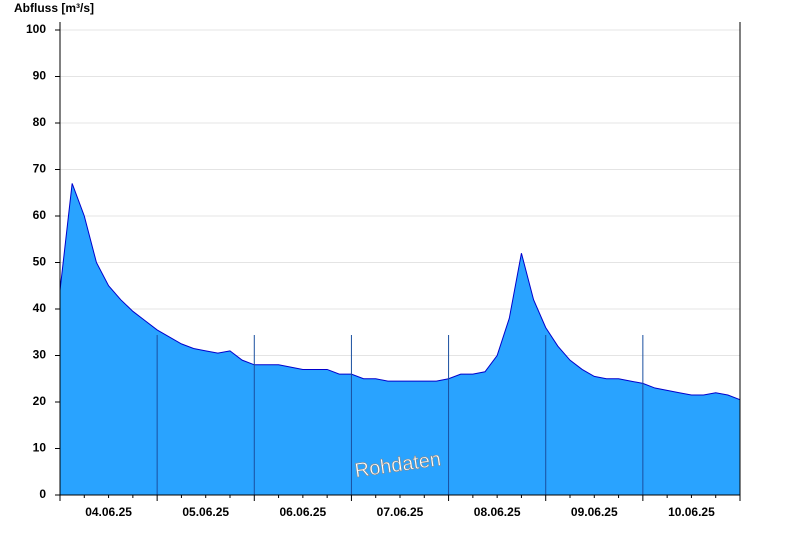  What do you see at coordinates (40, 76) in the screenshot?
I see `y-tick-label: 90` at bounding box center [40, 76].